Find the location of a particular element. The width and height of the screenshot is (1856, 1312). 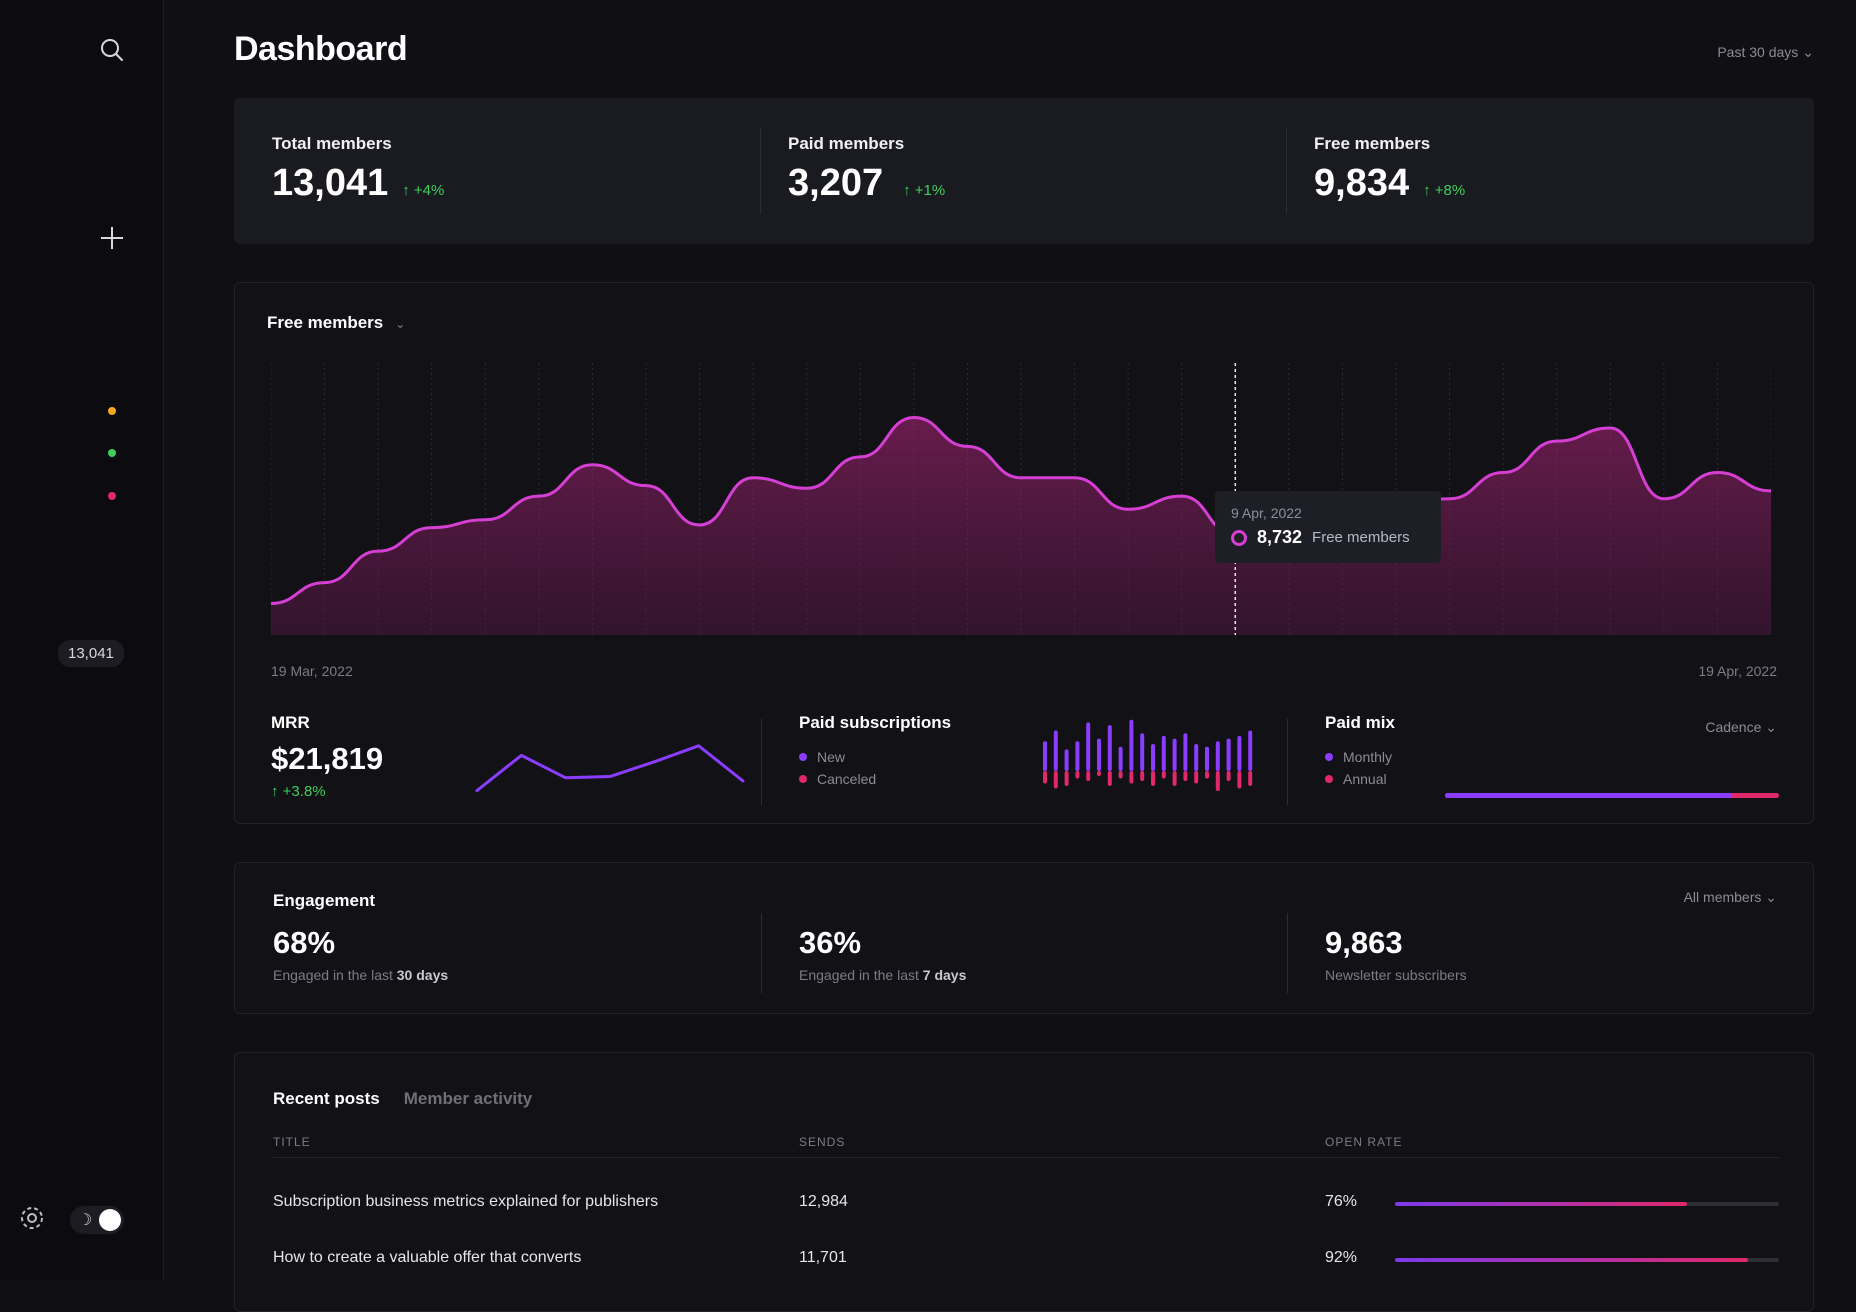

stat-paid-members: Paid members 3,207 ↑ +1% is located at coordinates (866, 169).